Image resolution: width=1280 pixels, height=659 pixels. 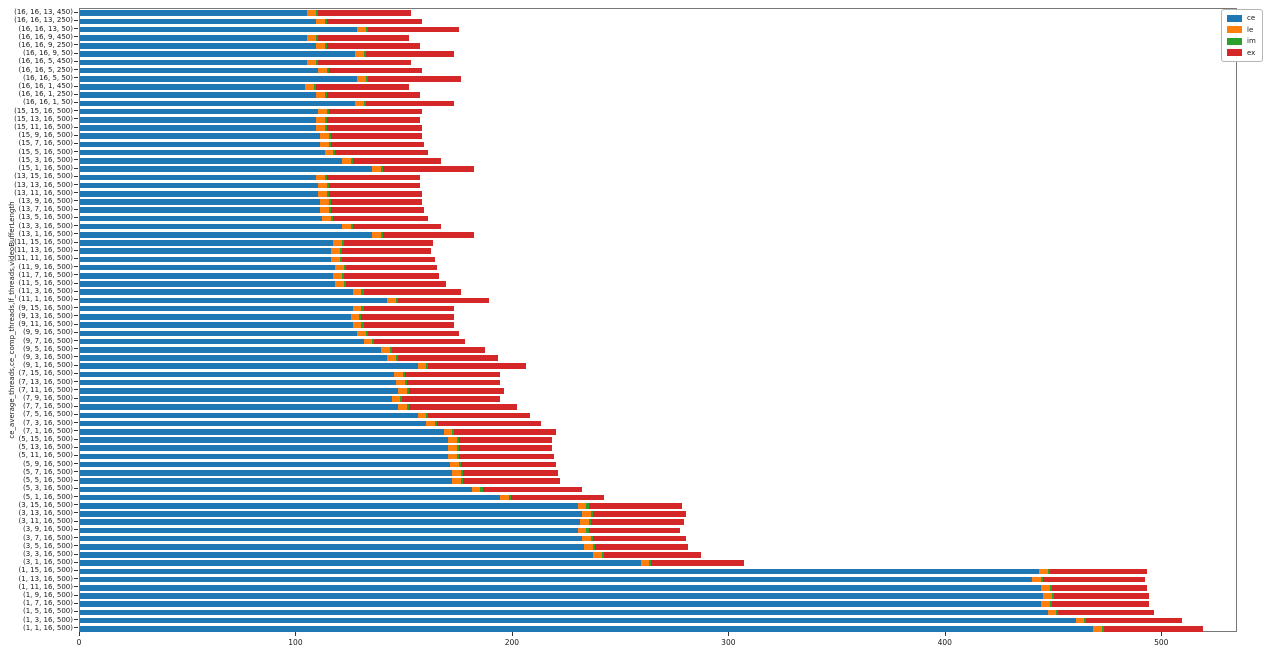 What do you see at coordinates (45, 159) in the screenshot?
I see `y-tick-label: (15, 3, 16, 500)` at bounding box center [45, 159].